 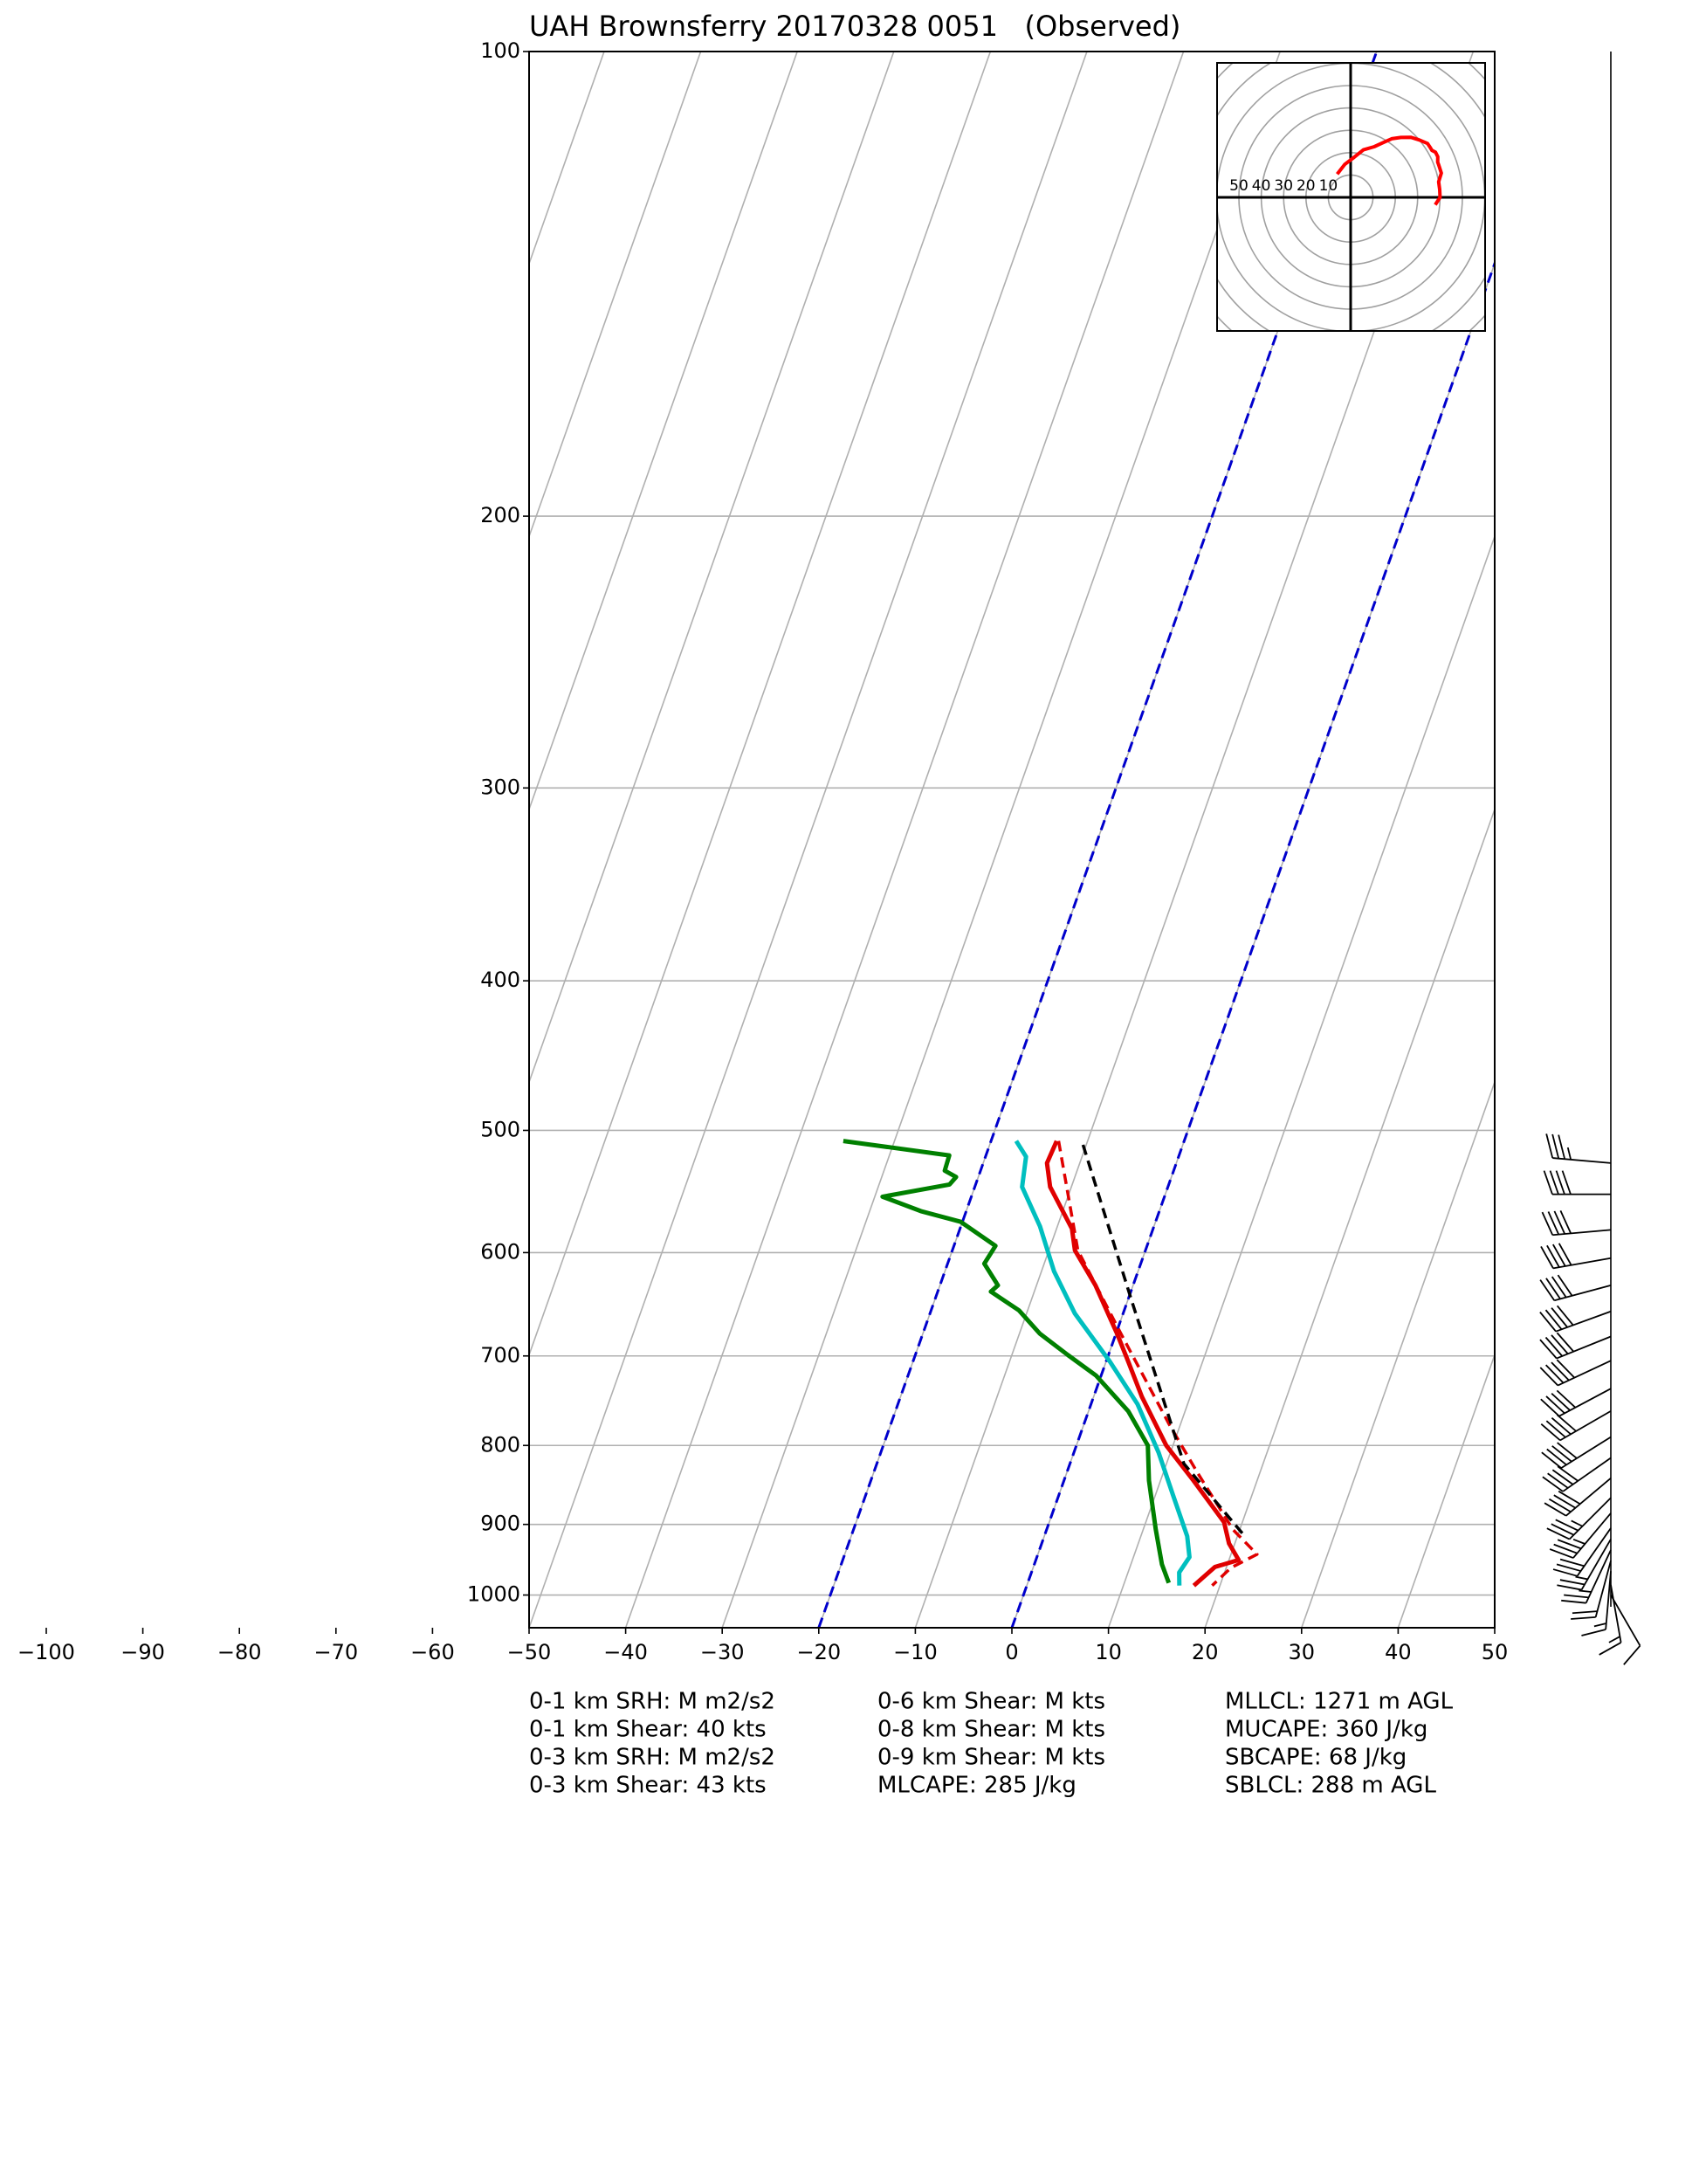 I want to click on ring-label: 20, so click(x=1306, y=186).